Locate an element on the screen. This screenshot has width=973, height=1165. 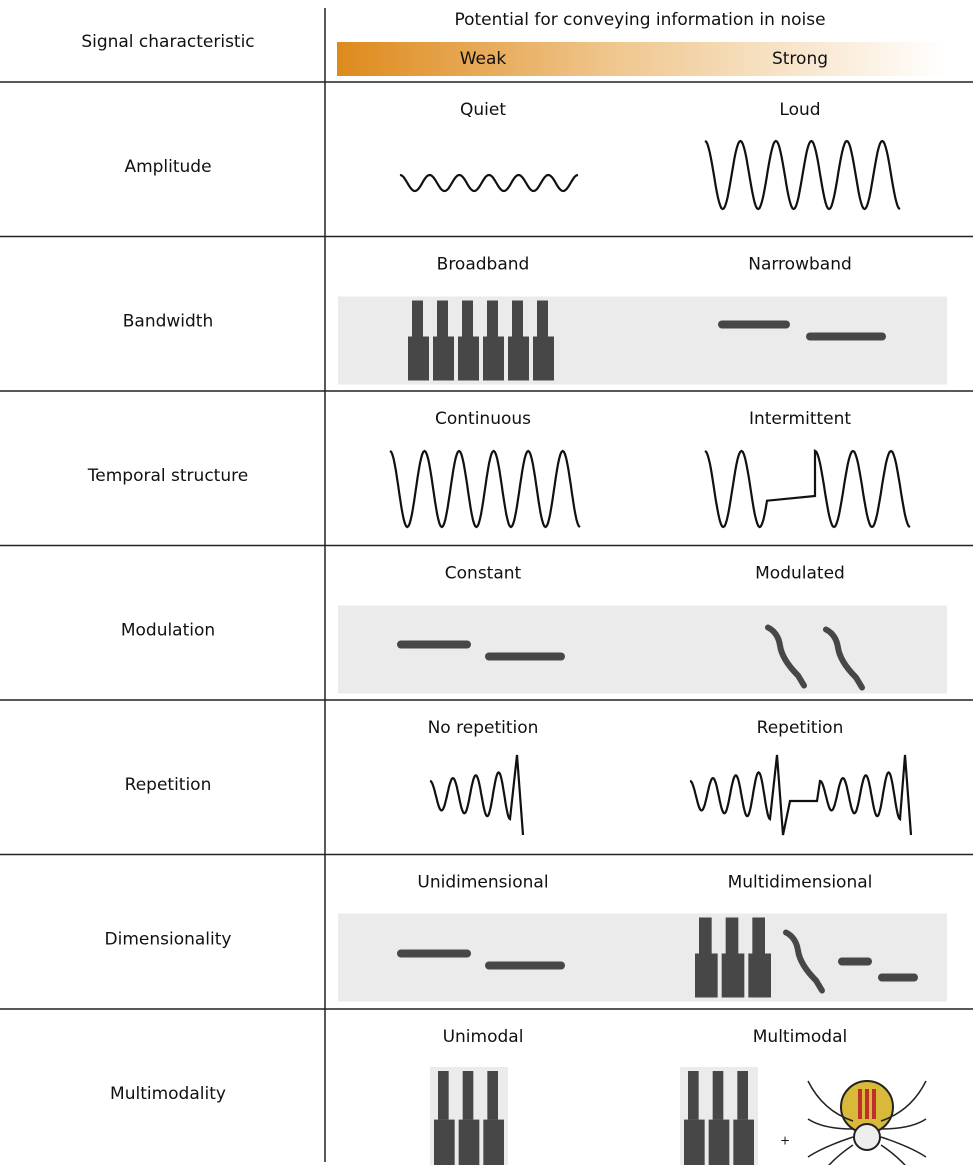
weak-label: Weak is located at coordinates (483, 59).